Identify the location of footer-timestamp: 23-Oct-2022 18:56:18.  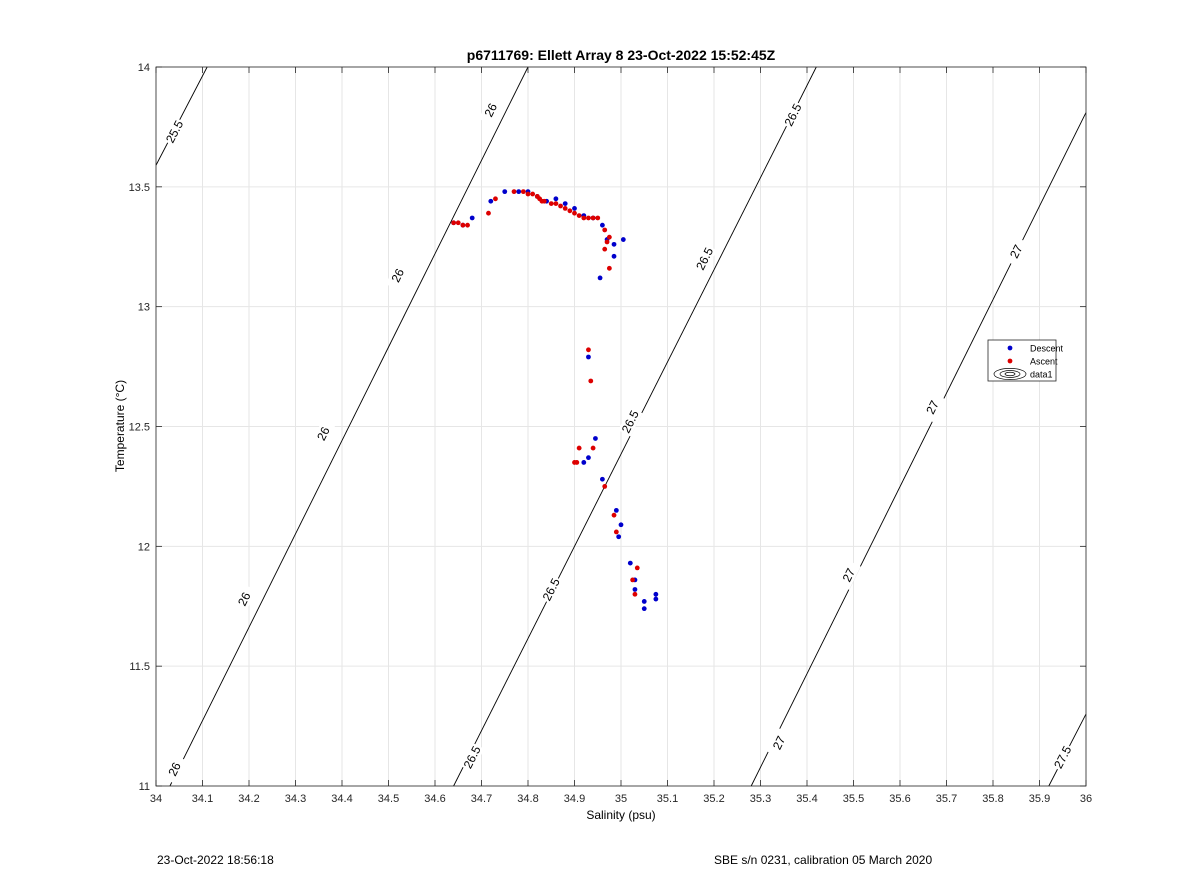
(215, 860).